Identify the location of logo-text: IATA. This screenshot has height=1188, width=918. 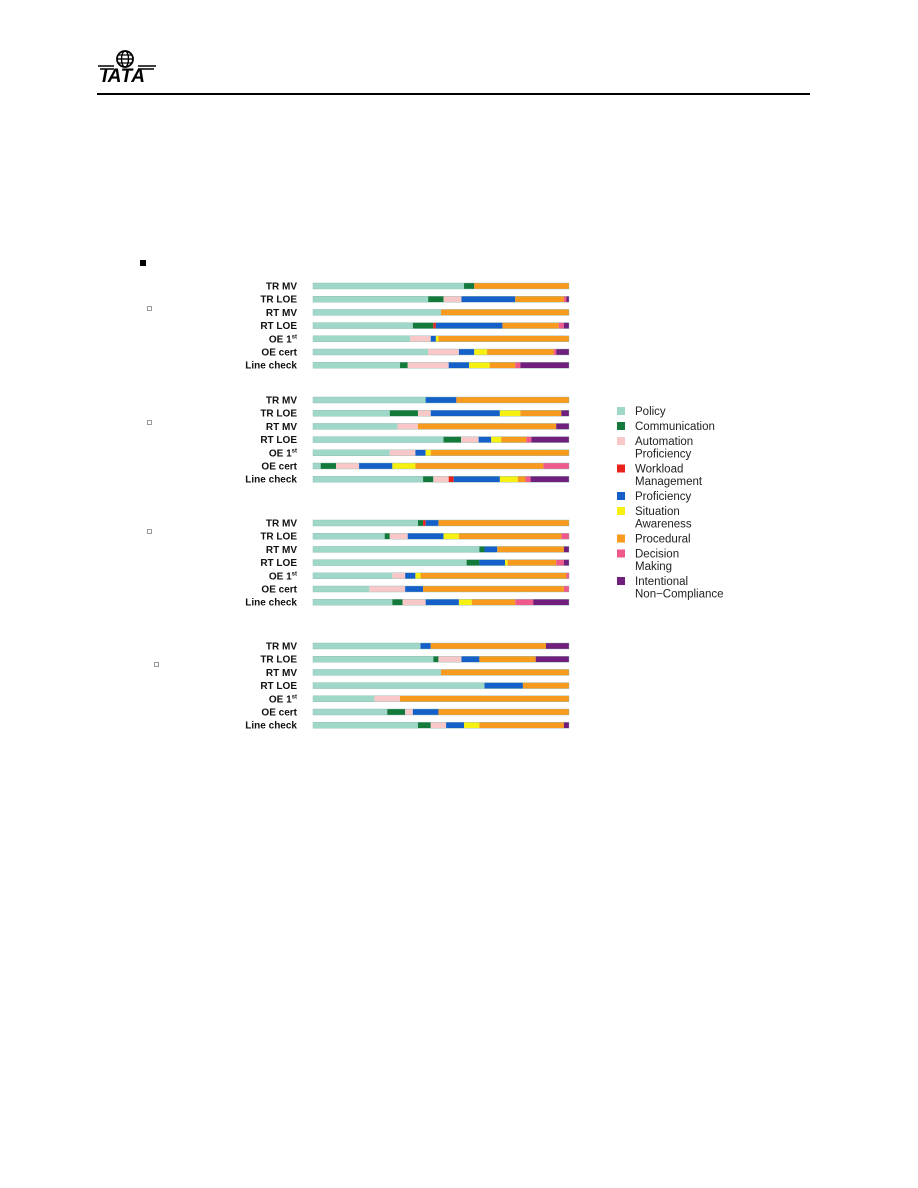
(124, 76).